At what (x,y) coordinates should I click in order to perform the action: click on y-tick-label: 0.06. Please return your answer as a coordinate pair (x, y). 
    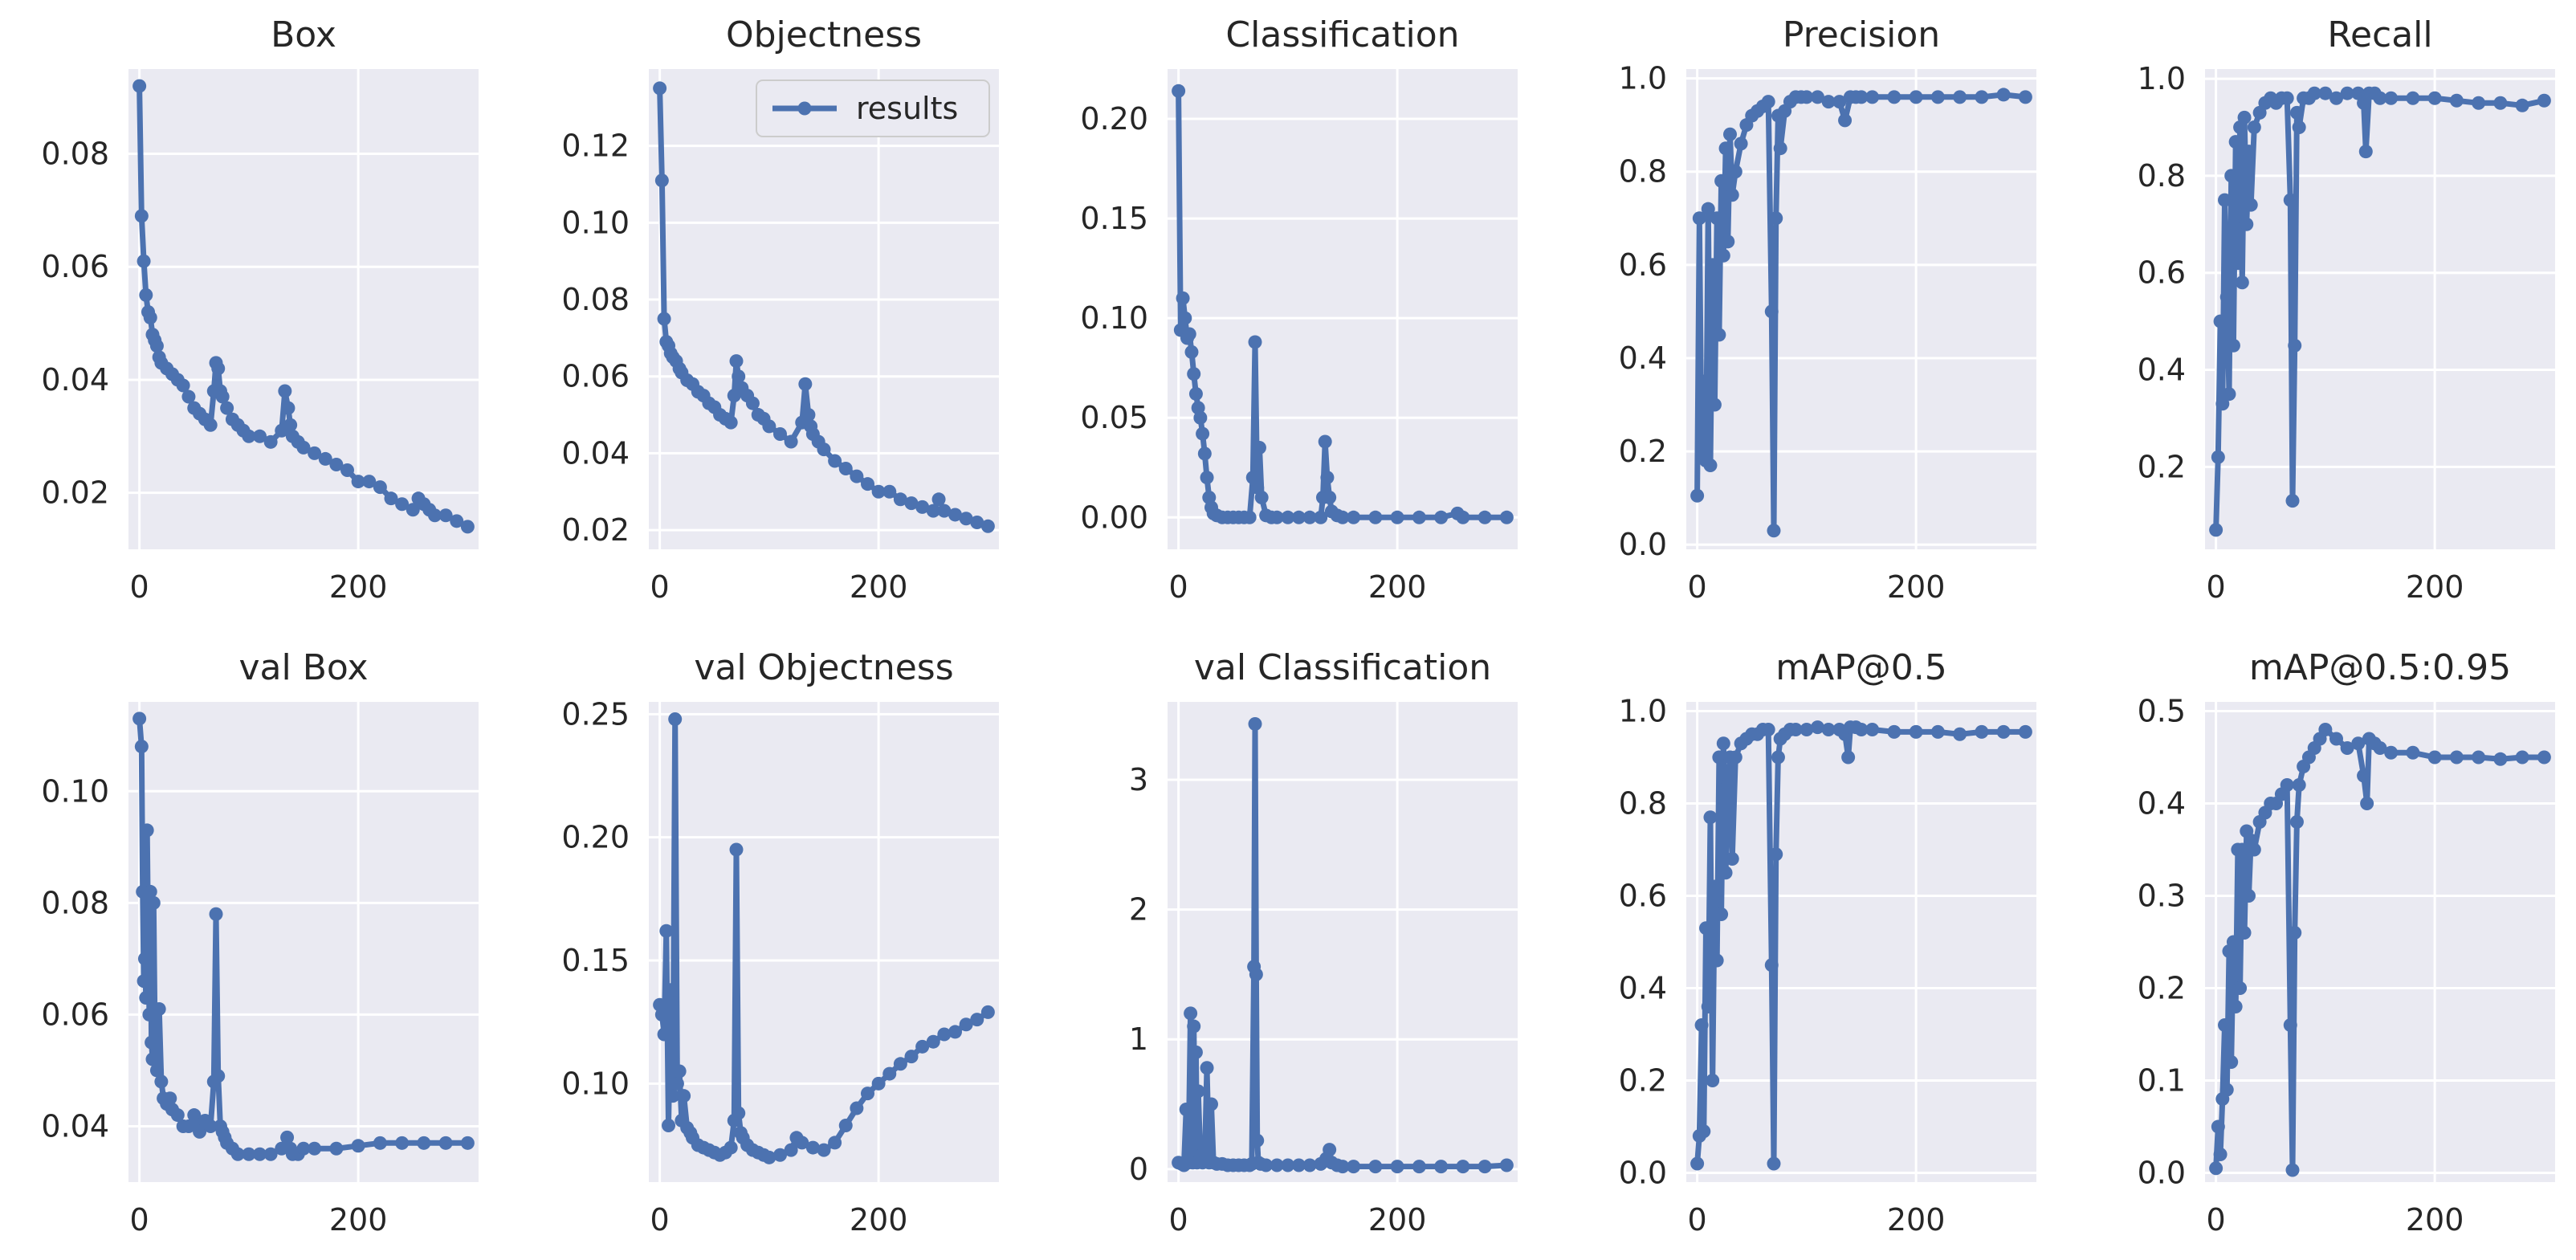
    Looking at the image, I should click on (75, 266).